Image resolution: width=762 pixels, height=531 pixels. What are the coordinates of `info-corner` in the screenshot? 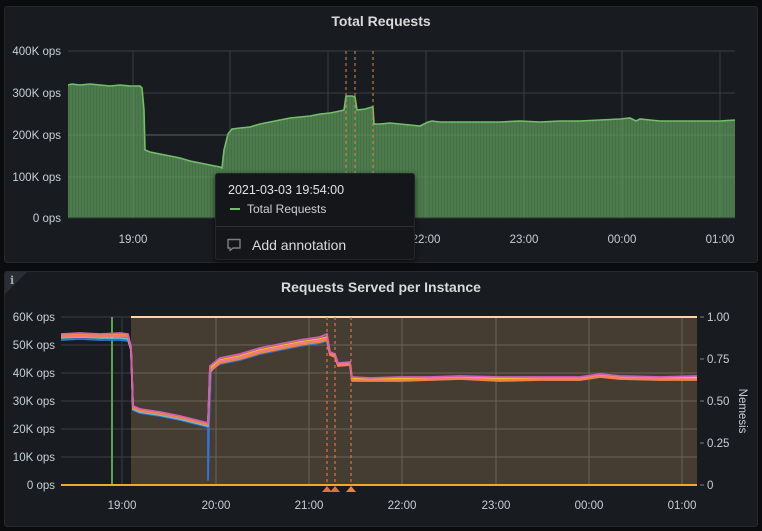 It's located at (16, 283).